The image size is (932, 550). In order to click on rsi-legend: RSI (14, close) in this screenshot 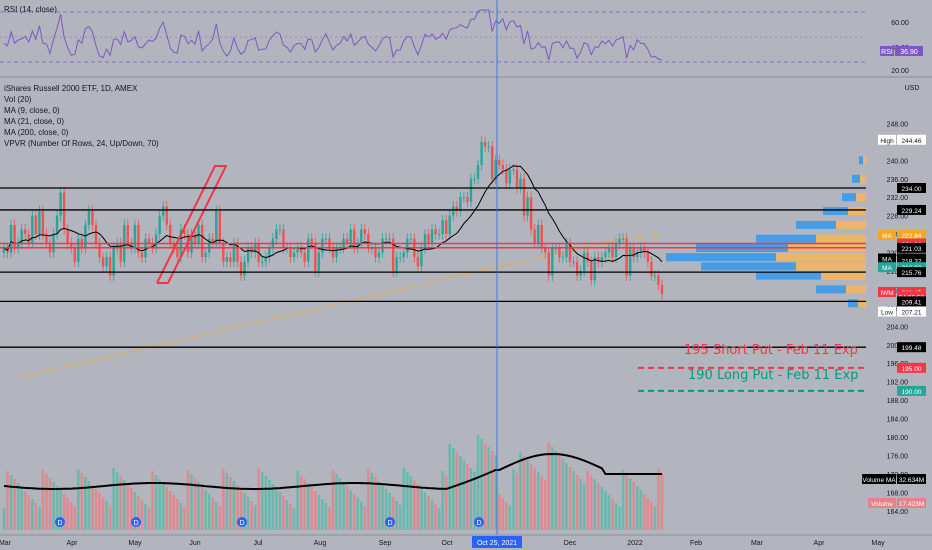, I will do `click(30, 9)`.